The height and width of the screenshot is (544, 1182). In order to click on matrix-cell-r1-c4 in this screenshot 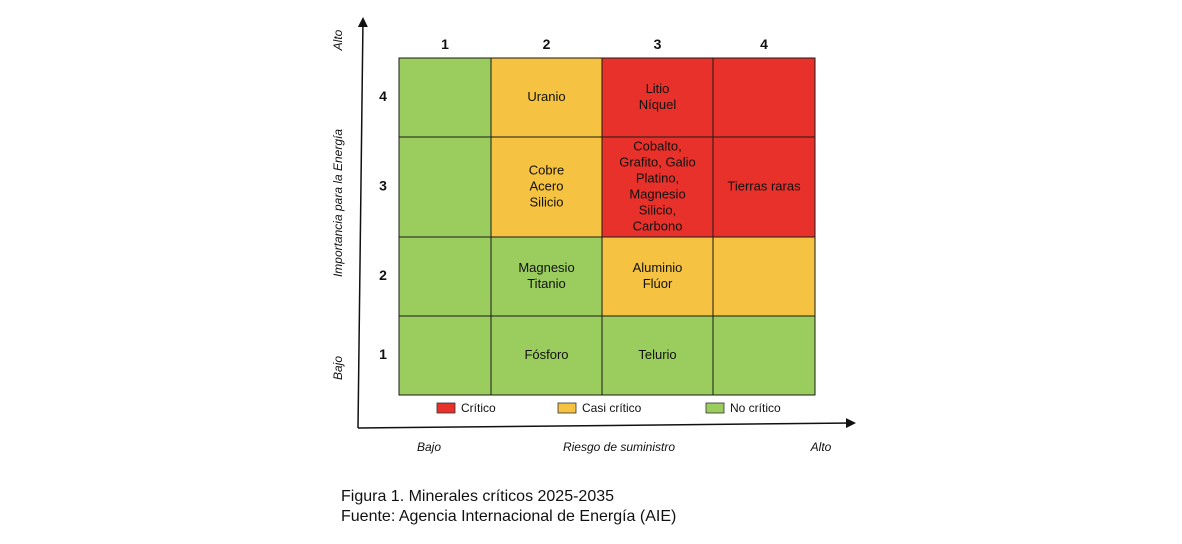, I will do `click(764, 355)`.